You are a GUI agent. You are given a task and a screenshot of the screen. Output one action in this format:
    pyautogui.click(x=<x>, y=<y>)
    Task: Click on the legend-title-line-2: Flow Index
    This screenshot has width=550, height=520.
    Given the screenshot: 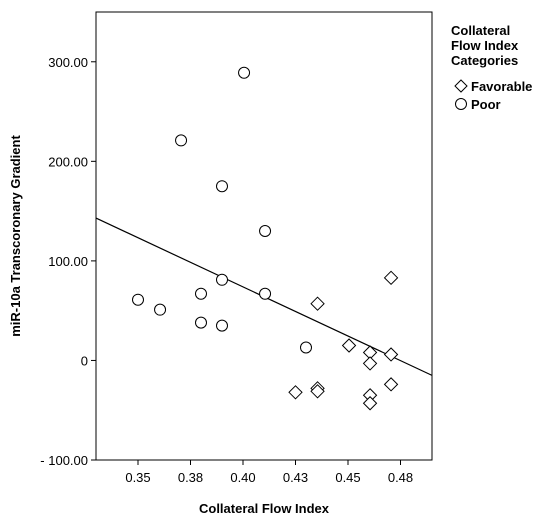 What is the action you would take?
    pyautogui.click(x=485, y=45)
    